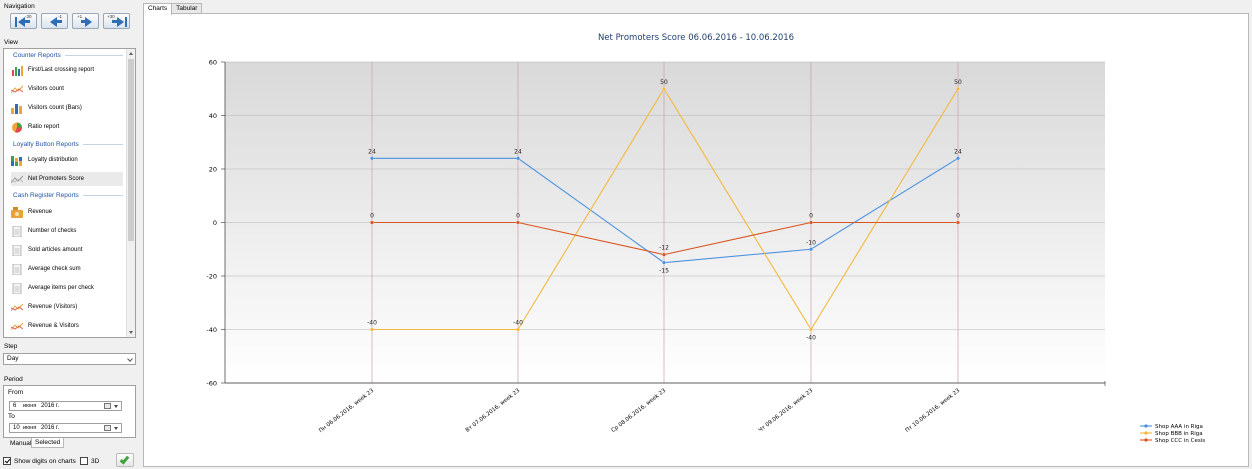  I want to click on checkmark-icon, so click(124, 459).